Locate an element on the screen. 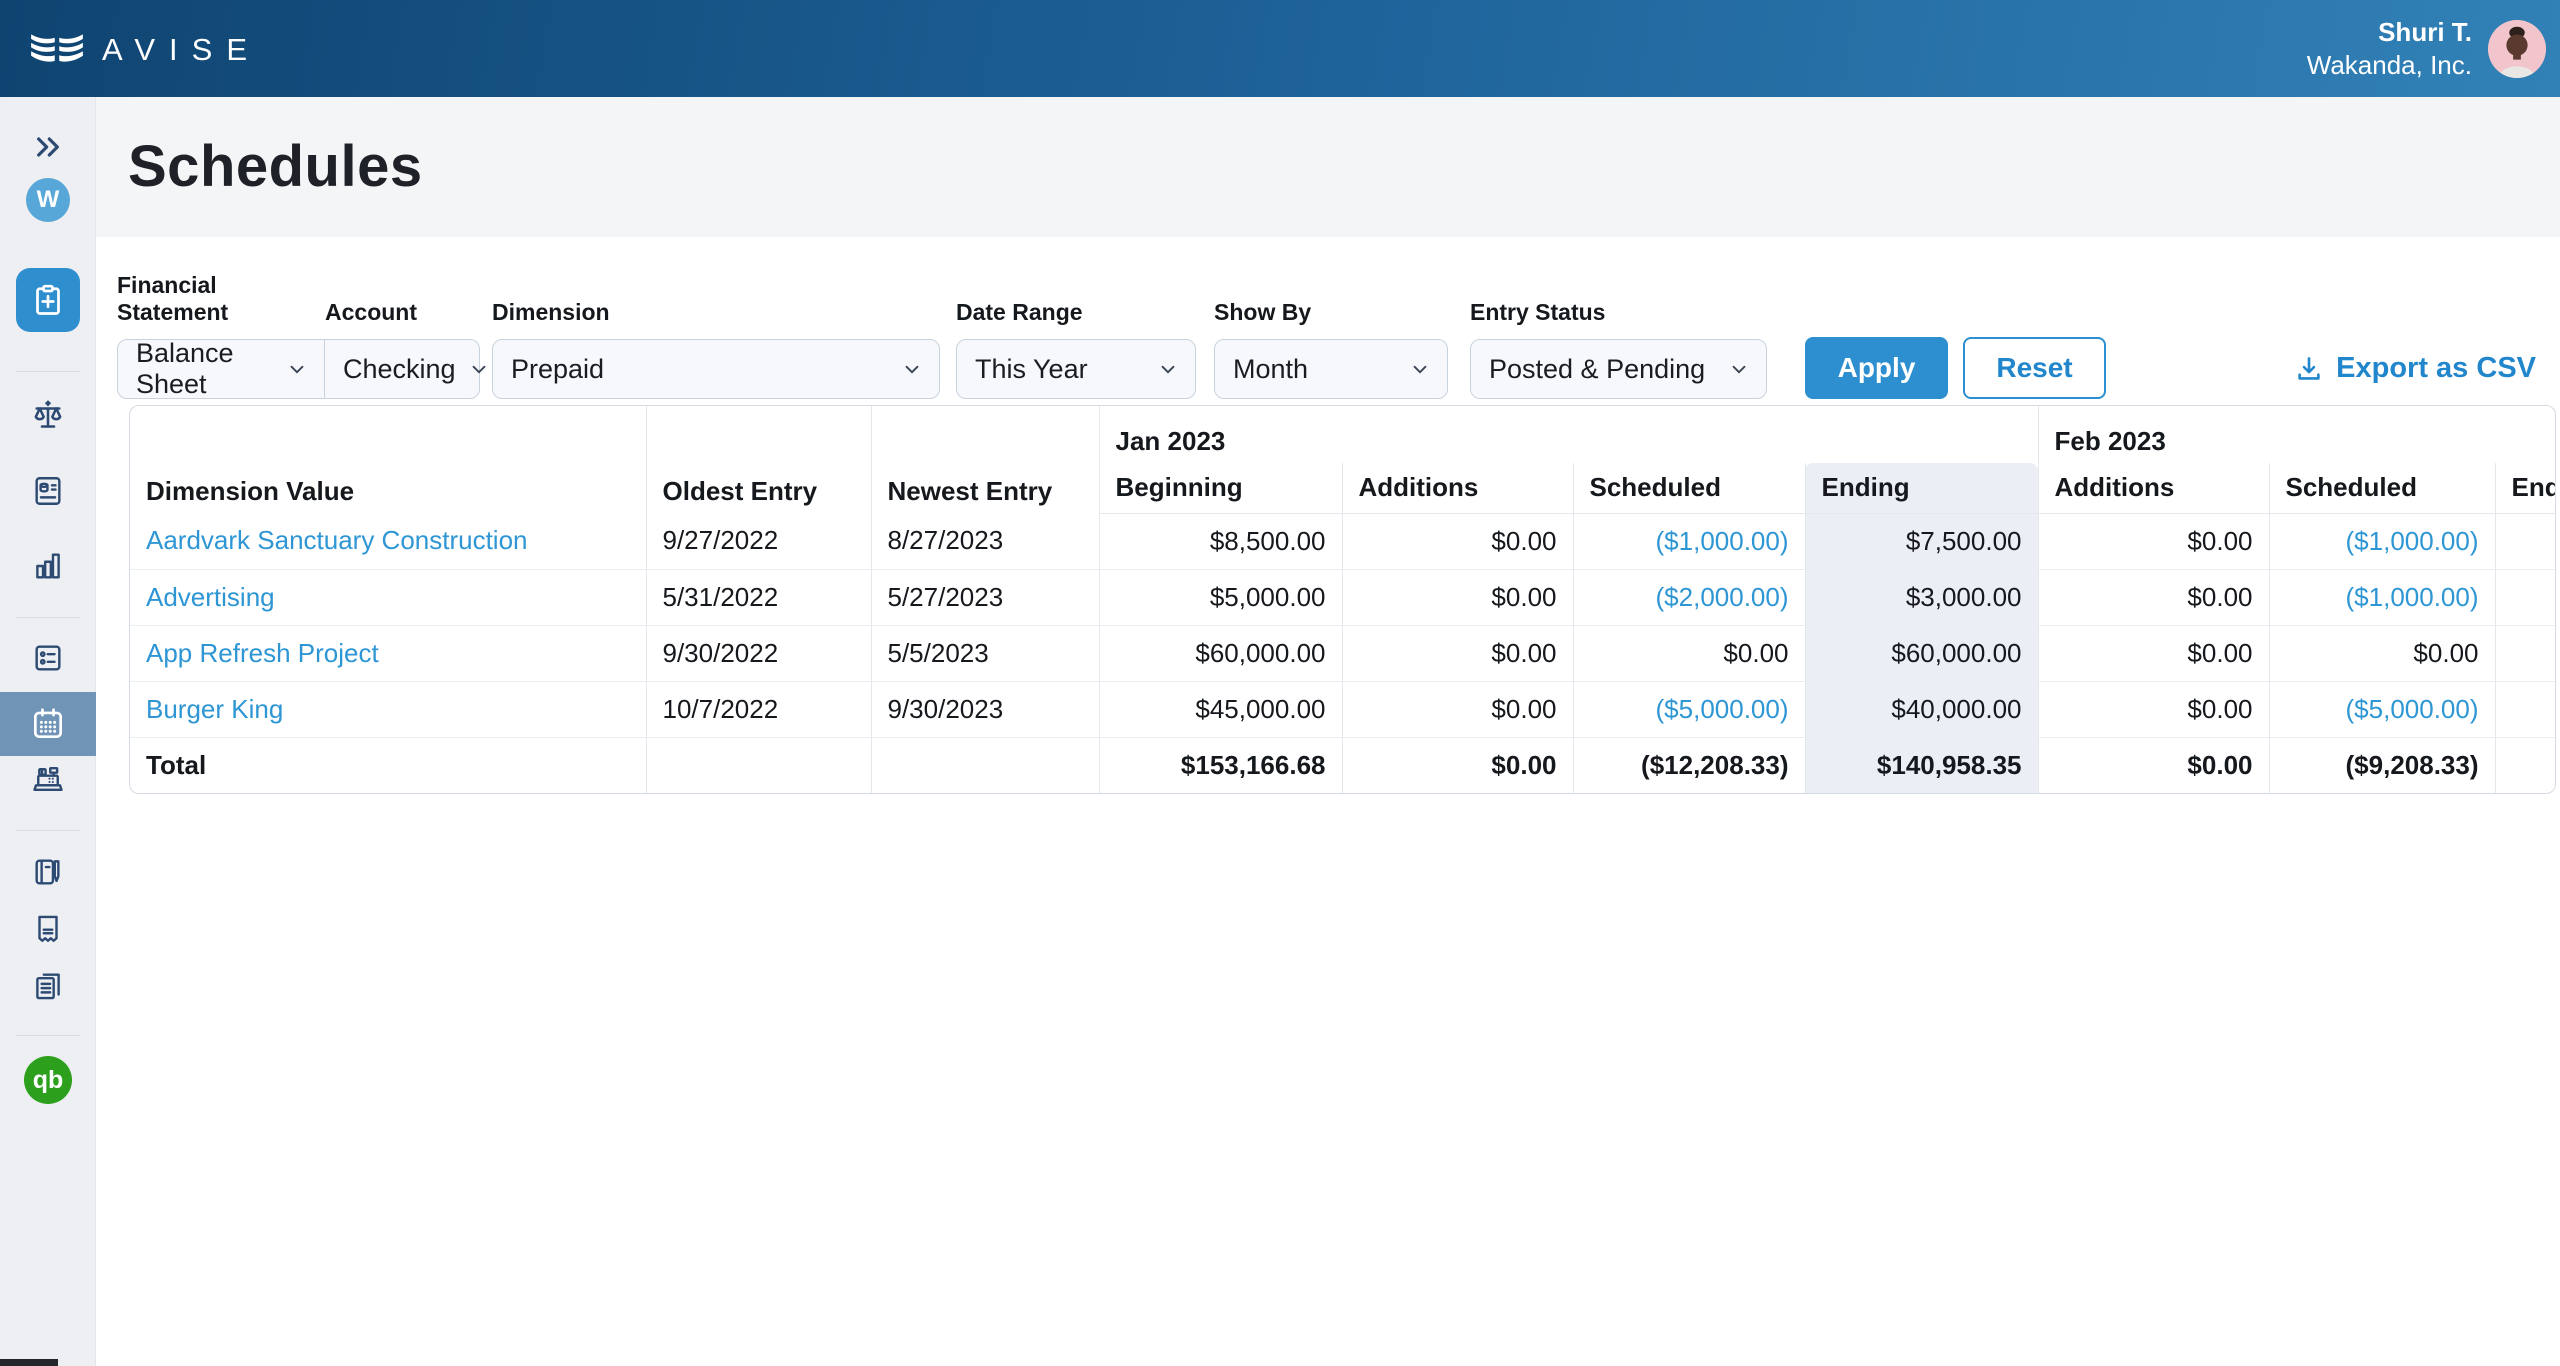  sidebar-item-ledger is located at coordinates (48, 491).